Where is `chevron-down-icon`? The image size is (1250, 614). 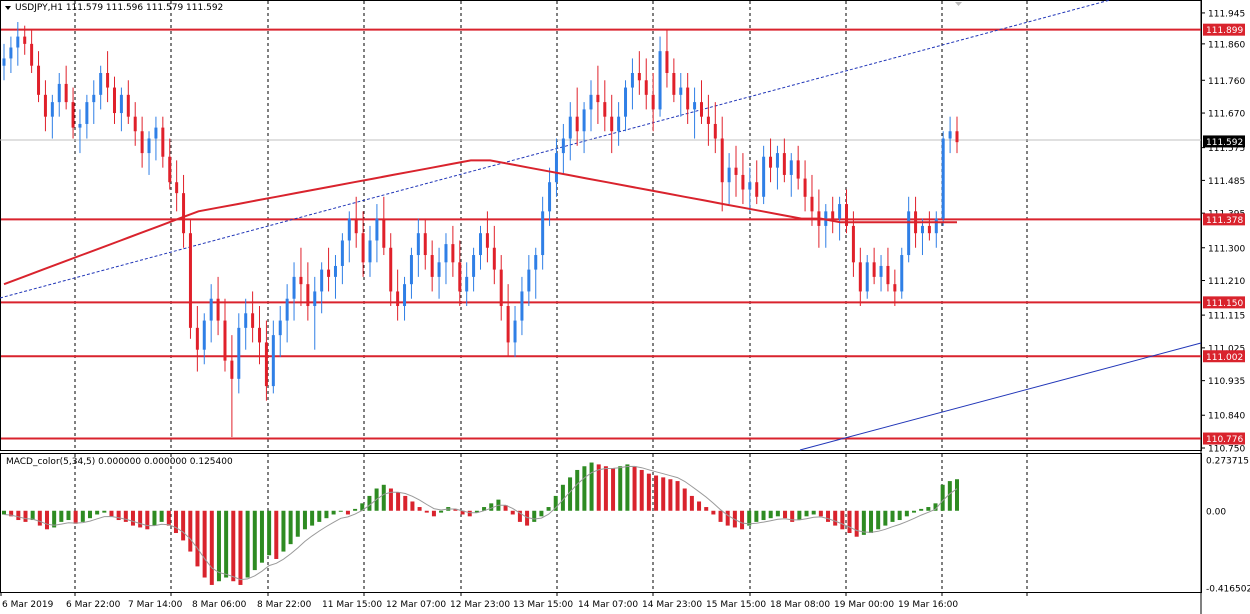
chevron-down-icon is located at coordinates (8, 8).